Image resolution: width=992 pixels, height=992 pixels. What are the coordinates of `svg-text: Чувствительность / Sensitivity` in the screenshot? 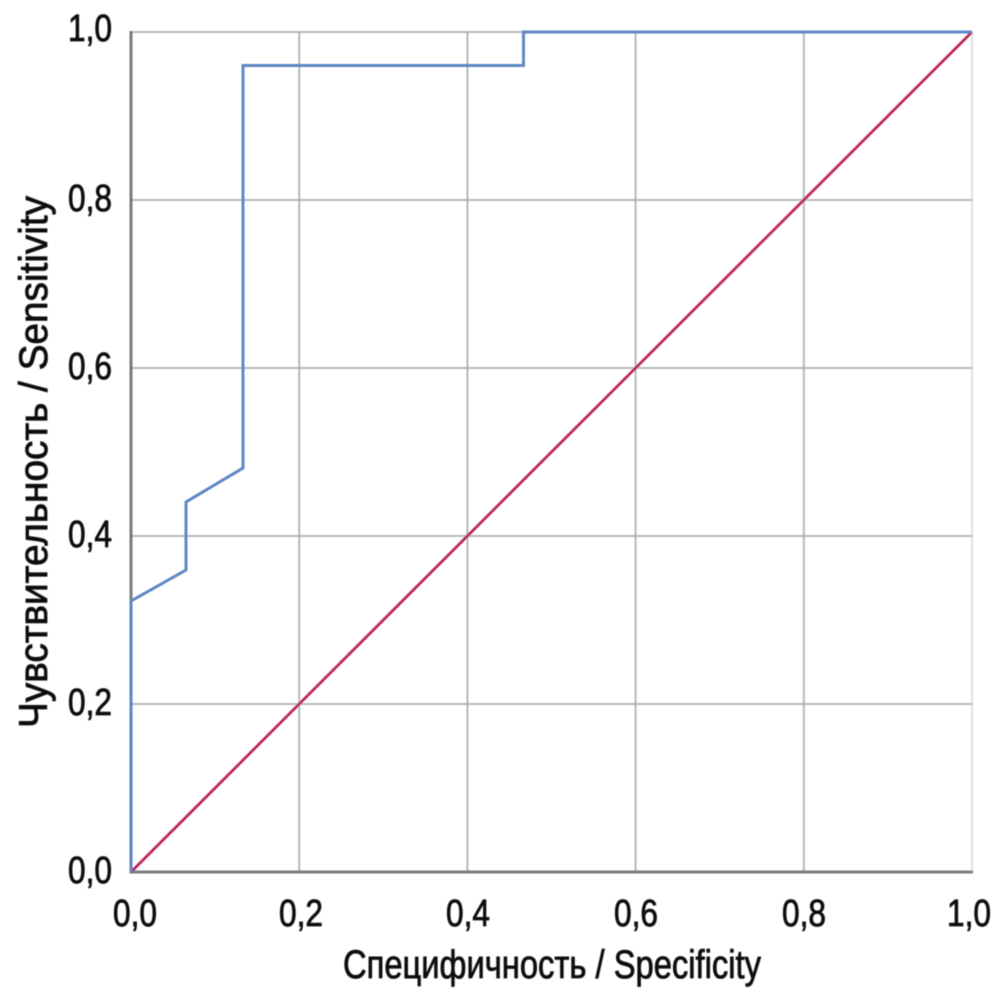 It's located at (34, 462).